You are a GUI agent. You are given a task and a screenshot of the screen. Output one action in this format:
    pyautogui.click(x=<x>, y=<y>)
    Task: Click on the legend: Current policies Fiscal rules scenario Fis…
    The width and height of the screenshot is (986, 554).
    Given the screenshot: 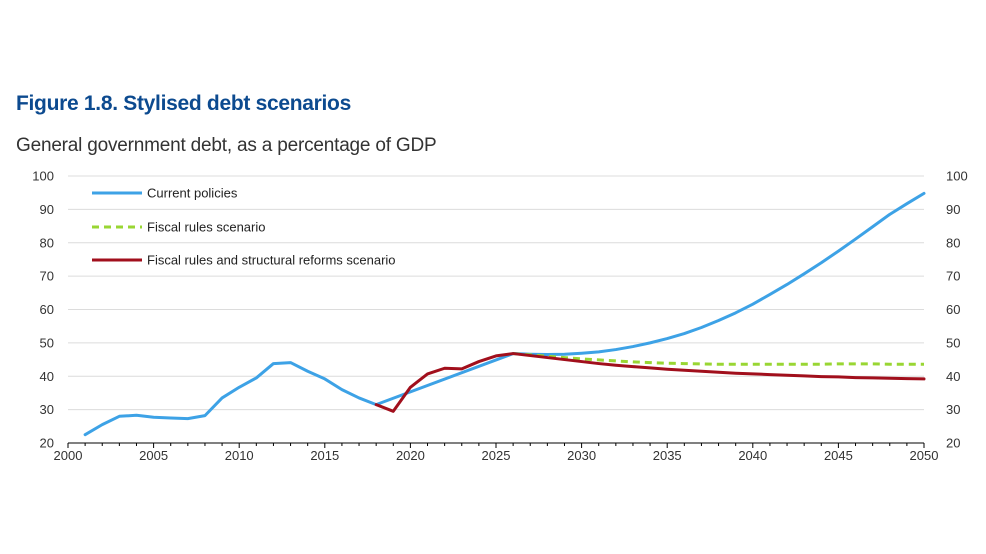 What is the action you would take?
    pyautogui.click(x=244, y=227)
    